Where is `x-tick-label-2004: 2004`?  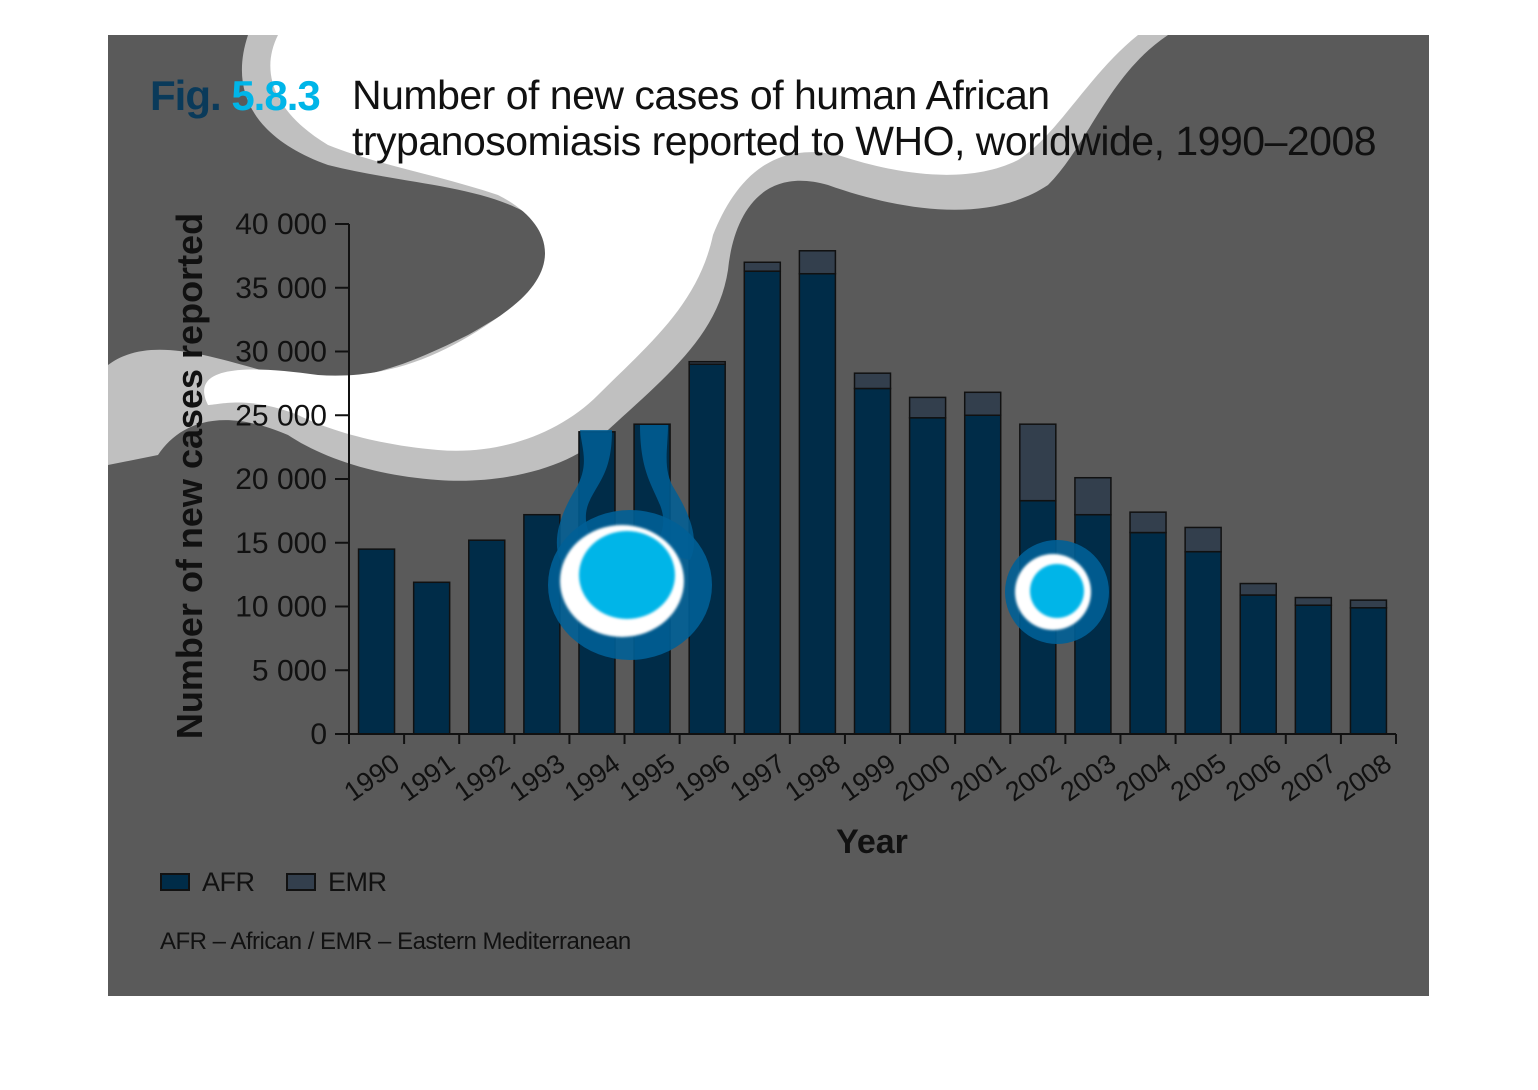 x-tick-label-2004: 2004 is located at coordinates (1143, 777).